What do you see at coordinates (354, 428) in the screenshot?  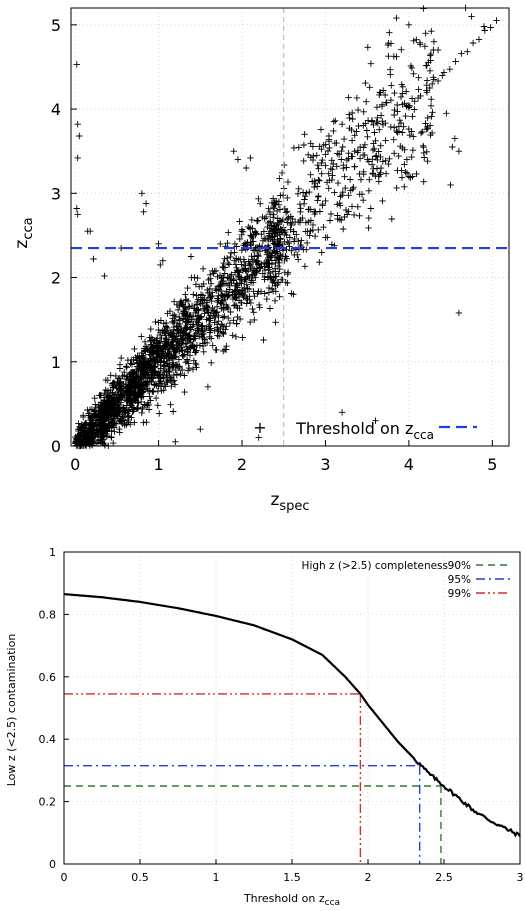 I see `scatter-legend-label-main: Threshold on z` at bounding box center [354, 428].